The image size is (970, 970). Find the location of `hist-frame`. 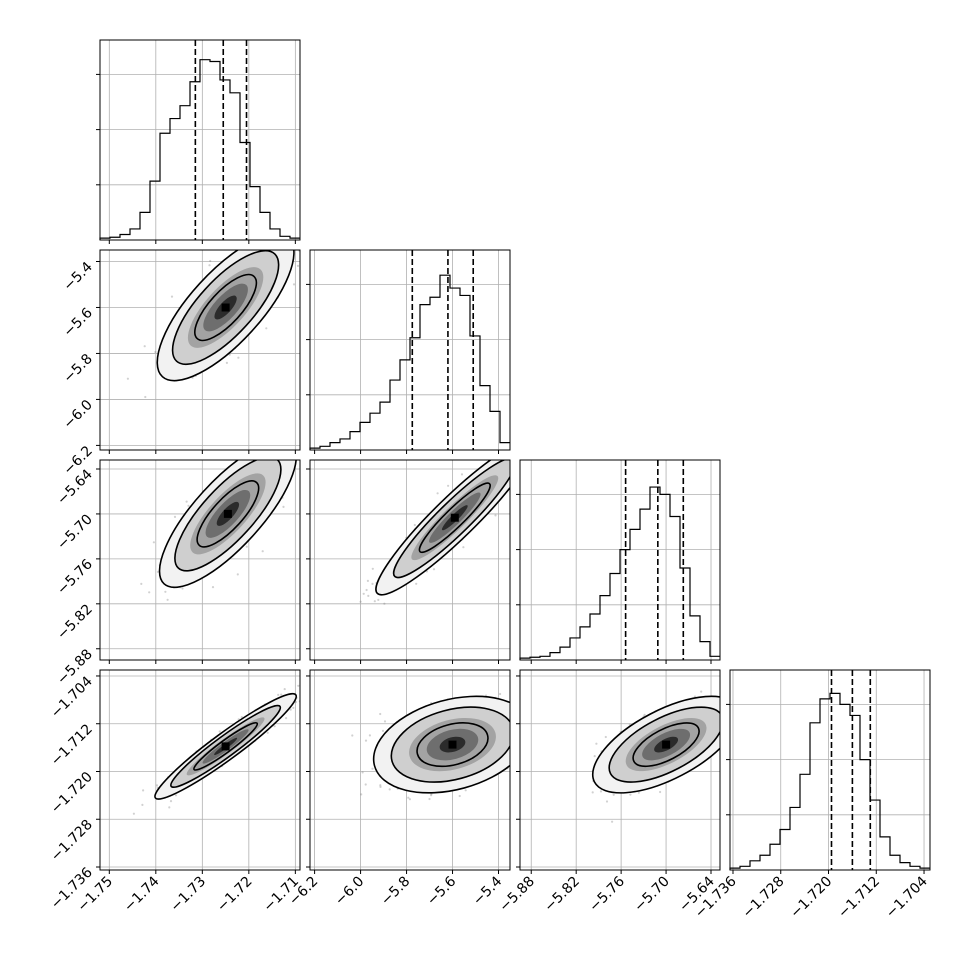

hist-frame is located at coordinates (200, 140).